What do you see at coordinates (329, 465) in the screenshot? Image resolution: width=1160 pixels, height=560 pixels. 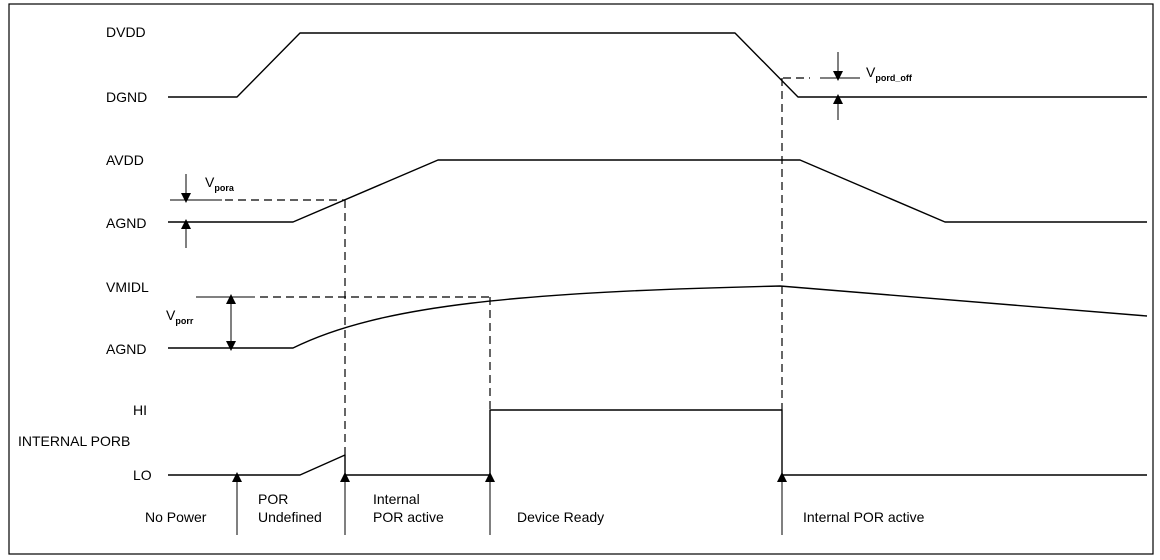 I see `porb-waveform-low` at bounding box center [329, 465].